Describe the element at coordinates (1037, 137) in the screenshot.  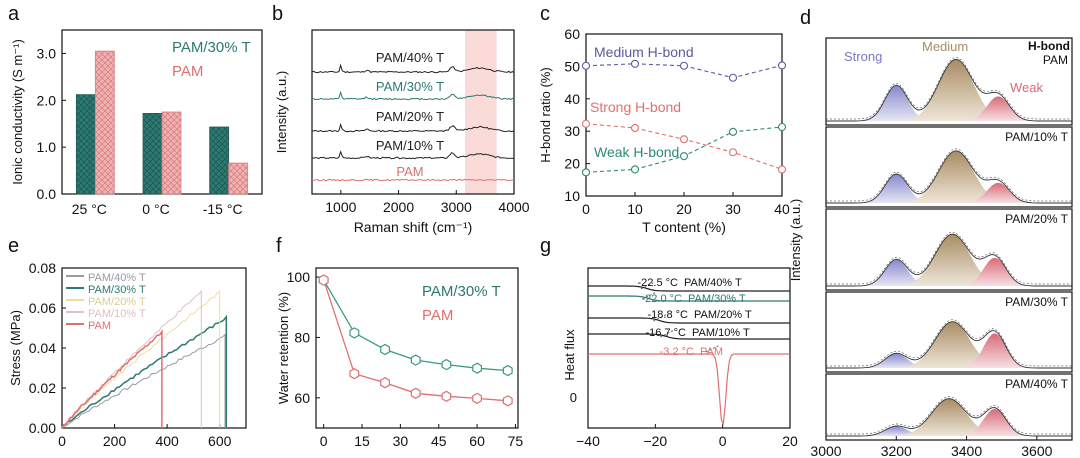
I see `d-series-label-1: PAM/10% T` at that location.